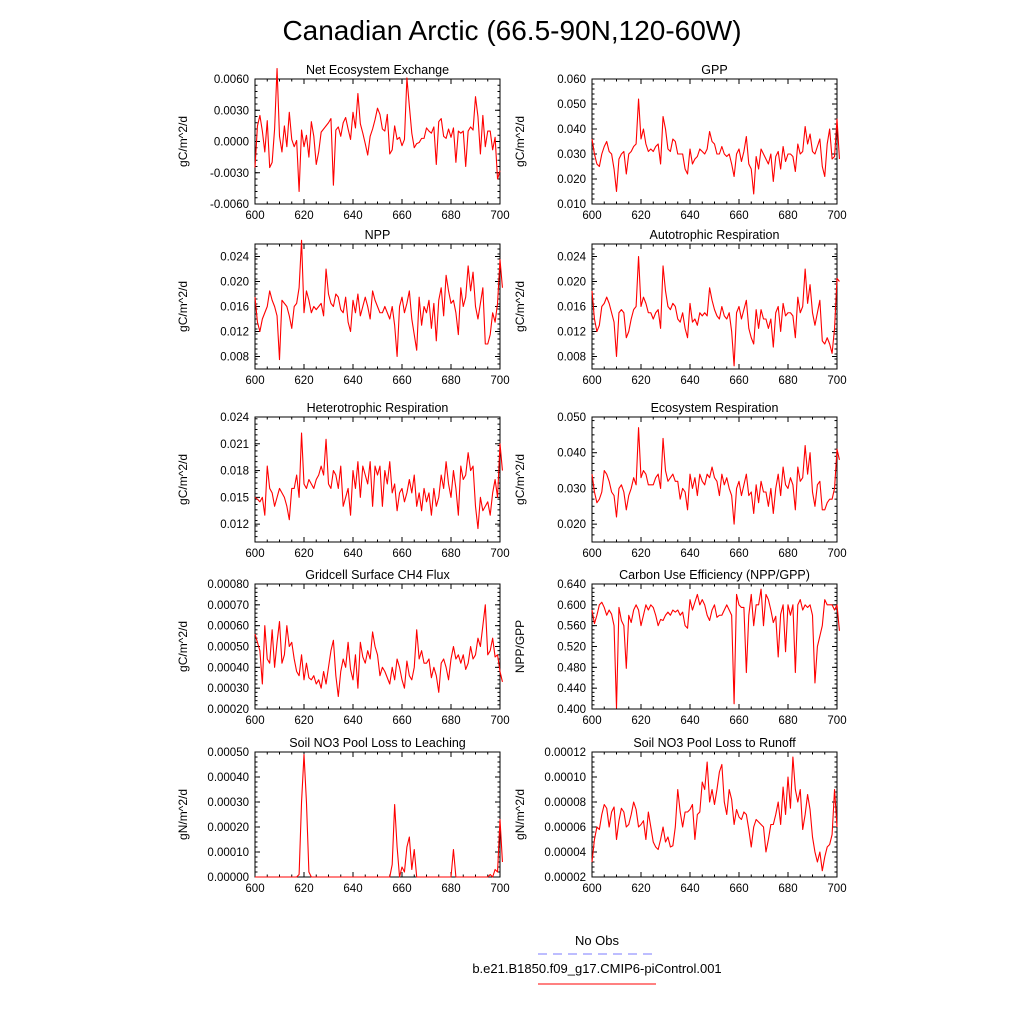 The height and width of the screenshot is (1024, 1024). What do you see at coordinates (378, 408) in the screenshot?
I see `panel-title: Heterotrophic Respiration` at bounding box center [378, 408].